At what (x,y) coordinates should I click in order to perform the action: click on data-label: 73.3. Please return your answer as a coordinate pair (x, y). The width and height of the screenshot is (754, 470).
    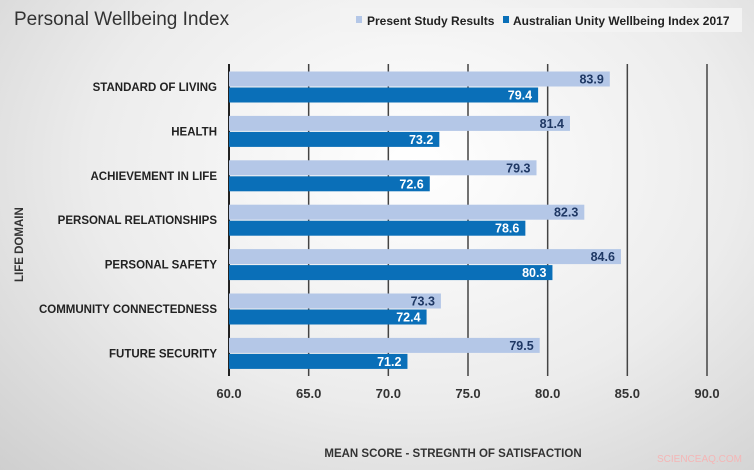
    Looking at the image, I should click on (423, 302).